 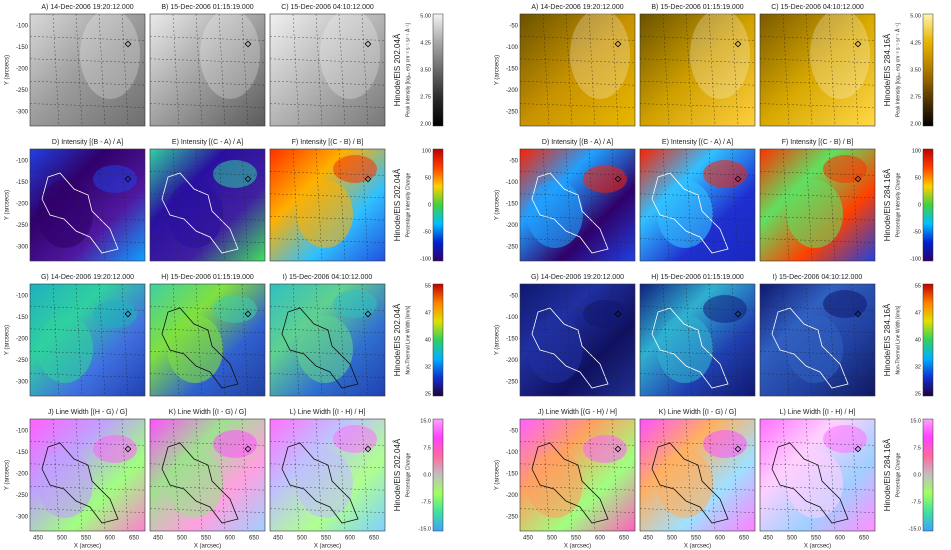 I want to click on colorbar-title: Hinode/EIS 202.04Å, so click(x=397, y=474).